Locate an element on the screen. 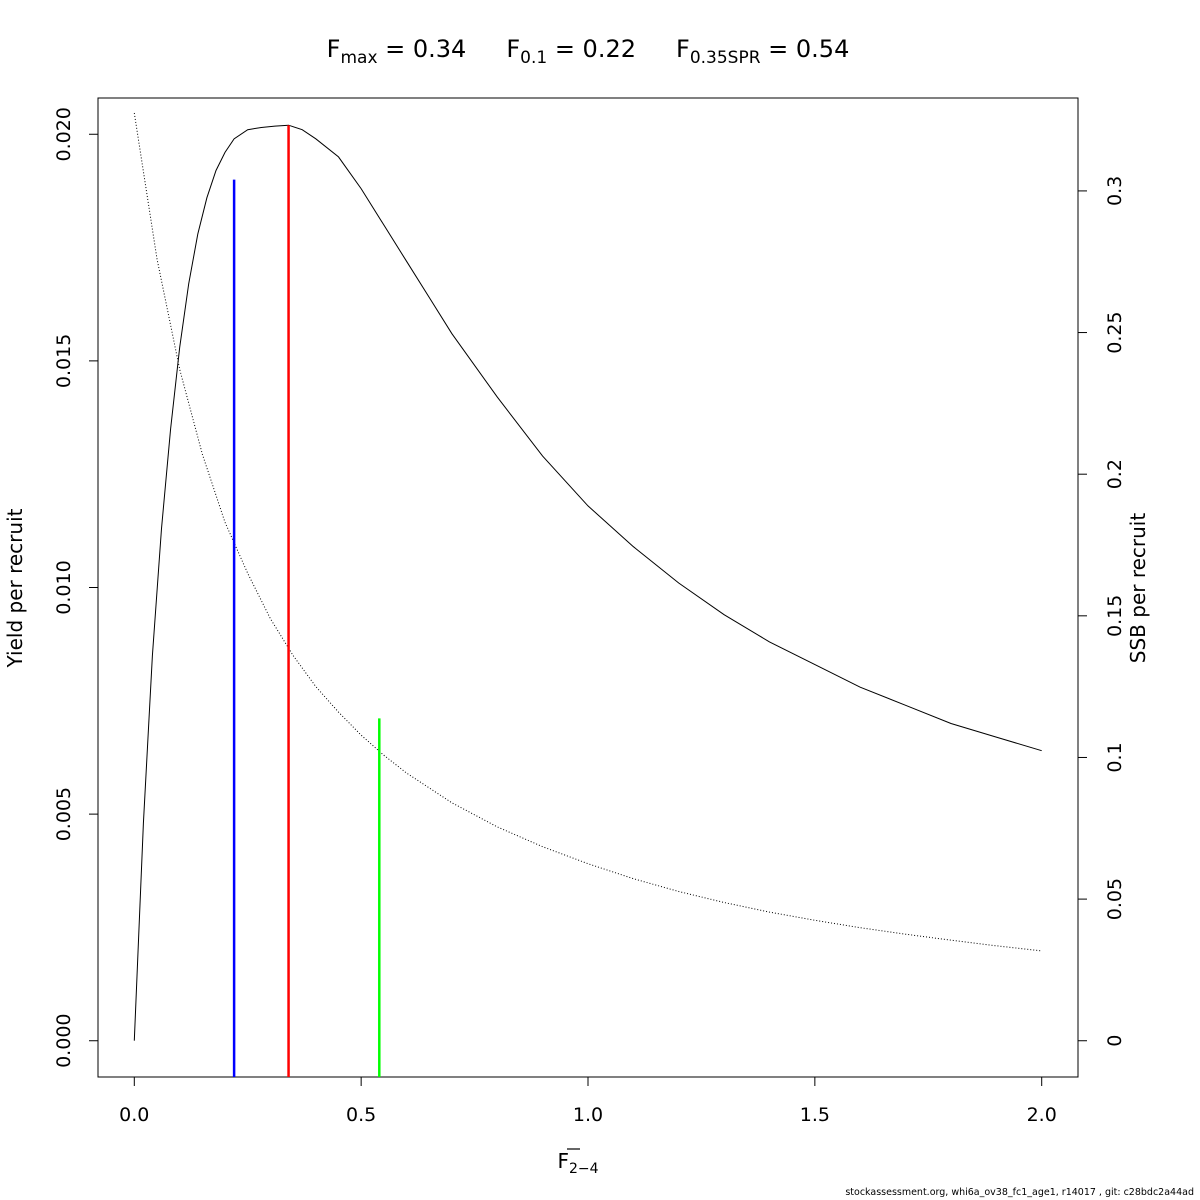 The image size is (1200, 1200). f01-subscript: 0.1 is located at coordinates (533, 58).